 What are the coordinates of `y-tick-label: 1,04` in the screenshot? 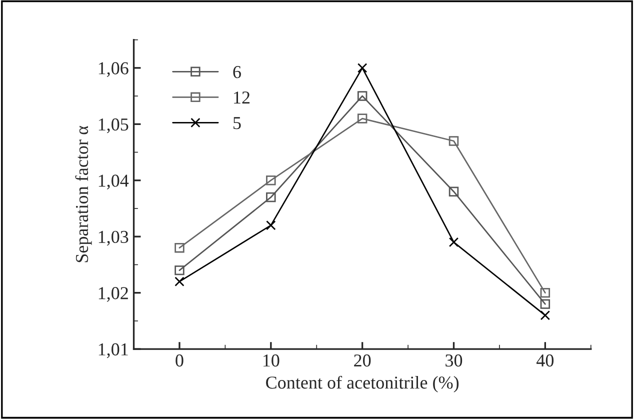 It's located at (113, 182).